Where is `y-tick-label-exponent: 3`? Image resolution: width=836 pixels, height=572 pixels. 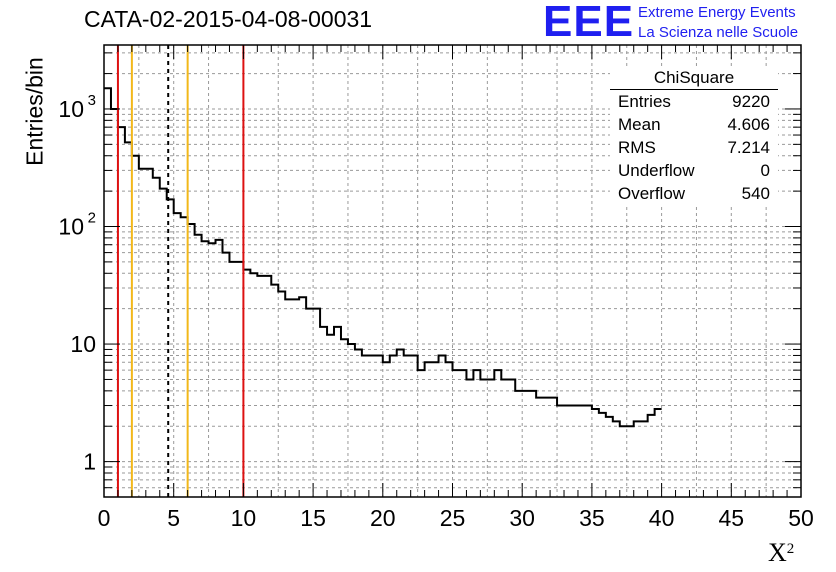
y-tick-label-exponent: 3 is located at coordinates (92, 100).